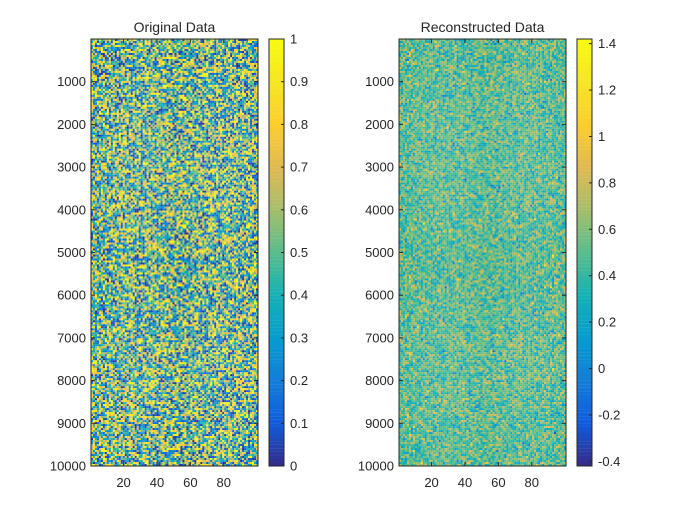 Image resolution: width=700 pixels, height=525 pixels. What do you see at coordinates (175, 27) in the screenshot?
I see `chart-title: Original Data` at bounding box center [175, 27].